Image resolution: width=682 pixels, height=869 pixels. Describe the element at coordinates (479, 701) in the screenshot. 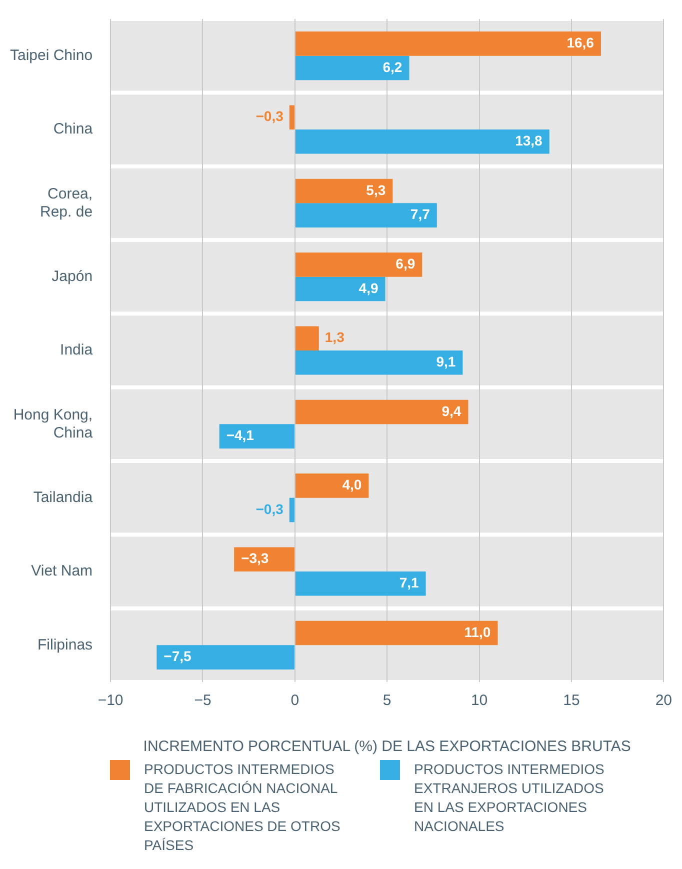

I see `x-tick-label: 10` at that location.